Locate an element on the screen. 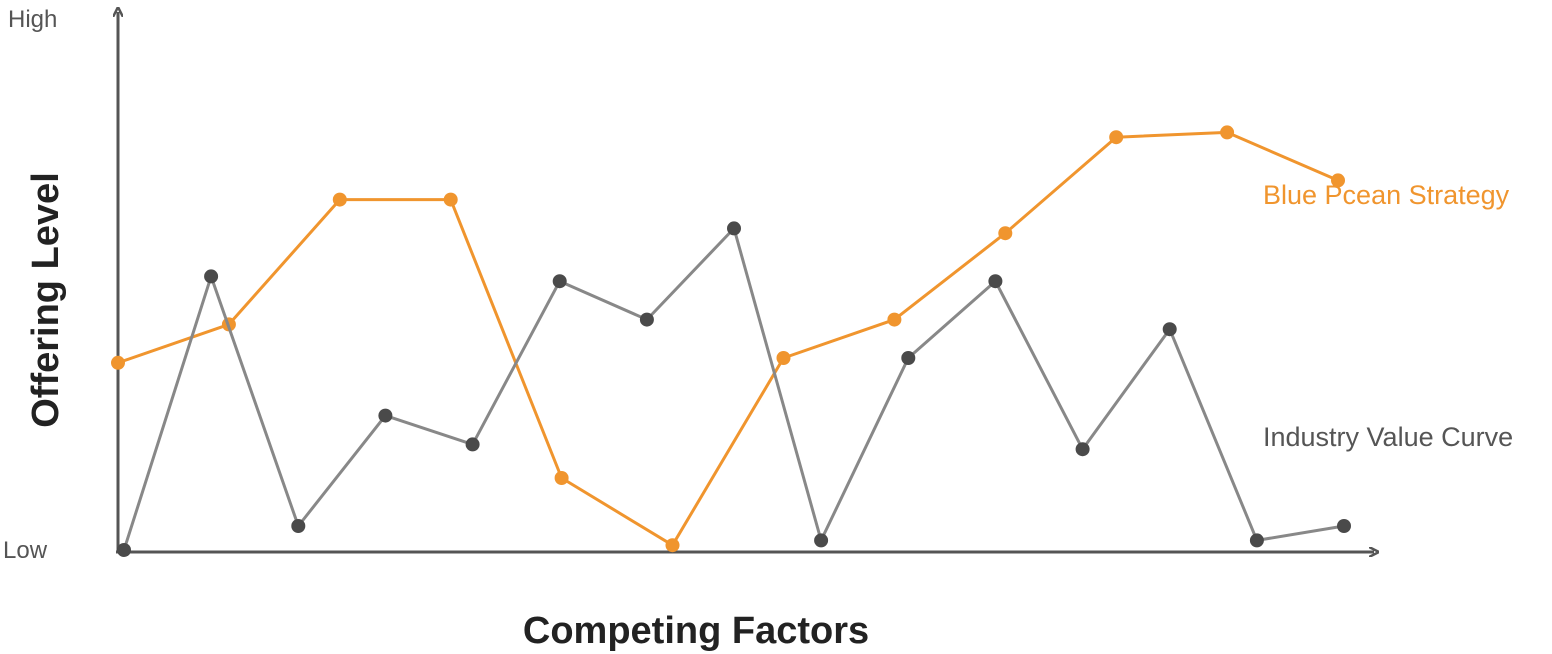  y-axis-title: Offering Level is located at coordinates (46, 300).